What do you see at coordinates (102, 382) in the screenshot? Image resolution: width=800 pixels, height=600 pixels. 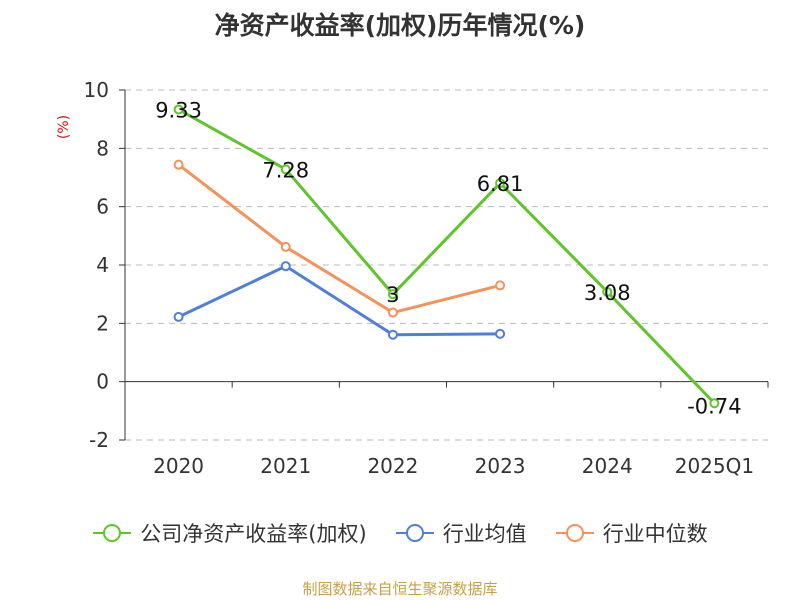 I see `y-tick-label: 0` at bounding box center [102, 382].